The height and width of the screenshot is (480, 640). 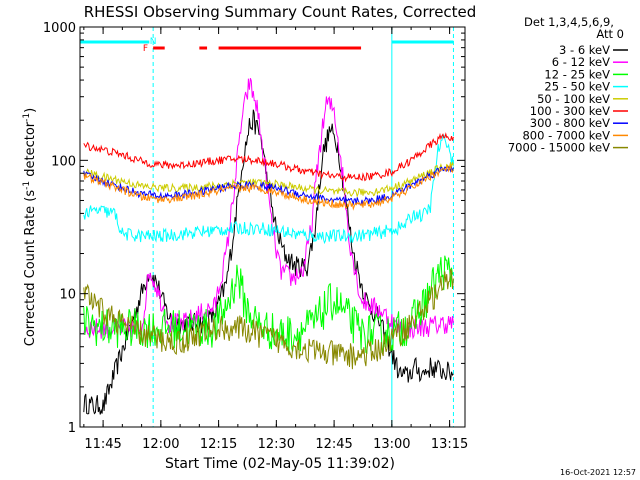 What do you see at coordinates (584, 50) in the screenshot?
I see `legend-entry-label: 3 - 6 keV` at bounding box center [584, 50].